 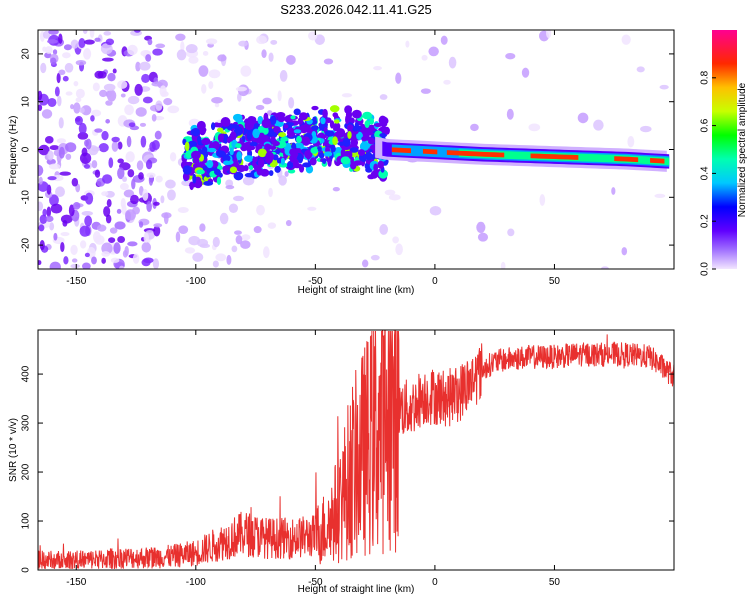 What do you see at coordinates (705, 221) in the screenshot?
I see `colorbar-tick-label: 0.2` at bounding box center [705, 221].